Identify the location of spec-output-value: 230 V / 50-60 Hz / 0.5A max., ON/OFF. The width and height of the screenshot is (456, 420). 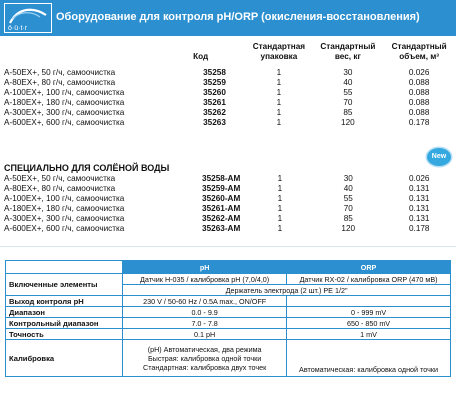
(205, 301).